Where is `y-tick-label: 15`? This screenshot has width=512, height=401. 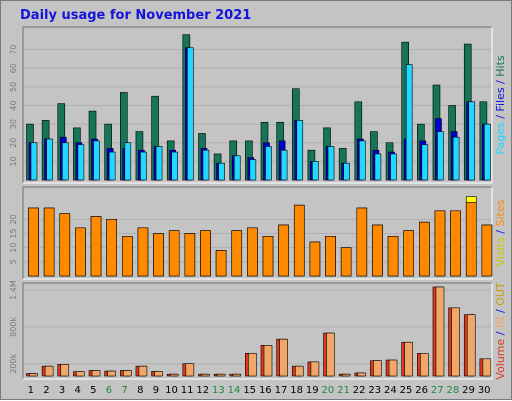
y-tick-label: 15 is located at coordinates (13, 233).